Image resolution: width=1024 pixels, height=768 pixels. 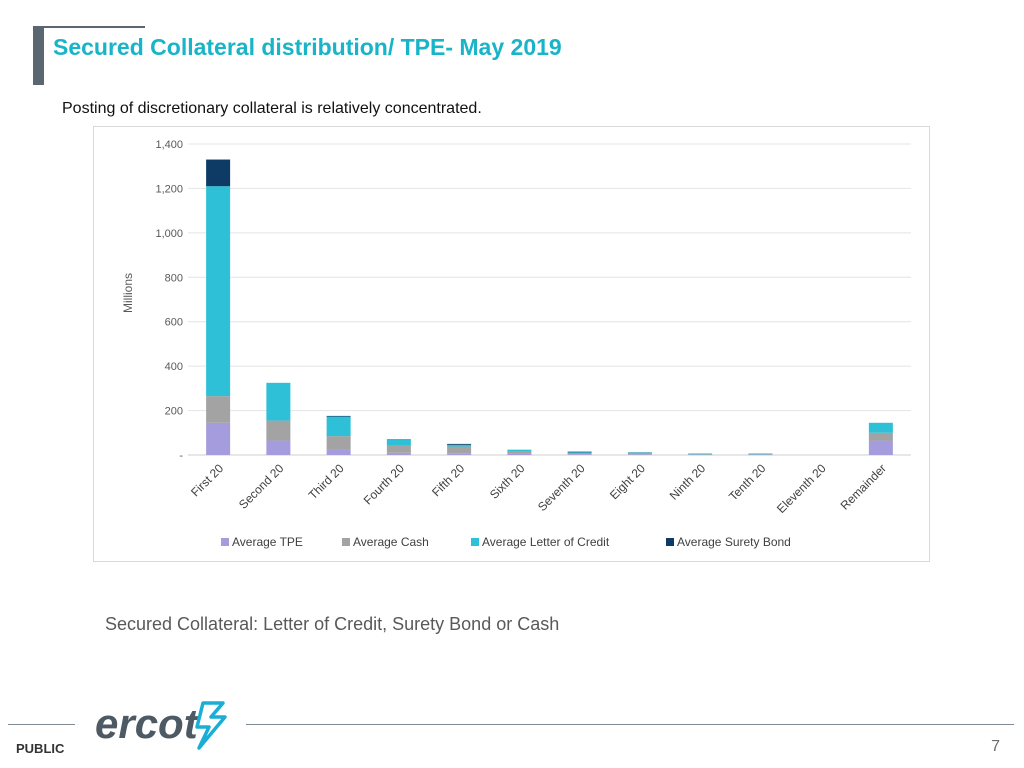 I want to click on legend-label: Average TPE, so click(x=267, y=542).